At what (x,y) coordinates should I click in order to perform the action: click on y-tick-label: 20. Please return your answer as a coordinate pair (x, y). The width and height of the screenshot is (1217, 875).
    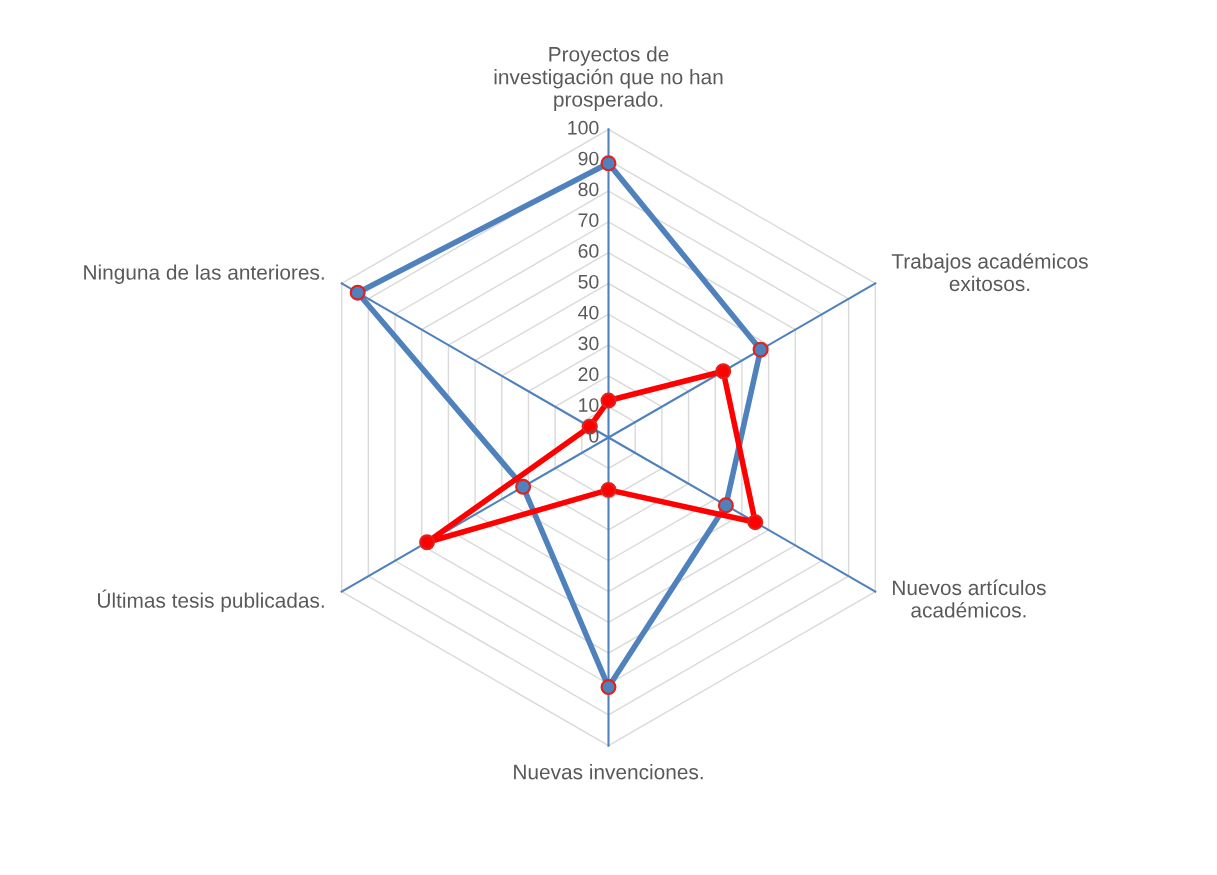
    Looking at the image, I should click on (588, 374).